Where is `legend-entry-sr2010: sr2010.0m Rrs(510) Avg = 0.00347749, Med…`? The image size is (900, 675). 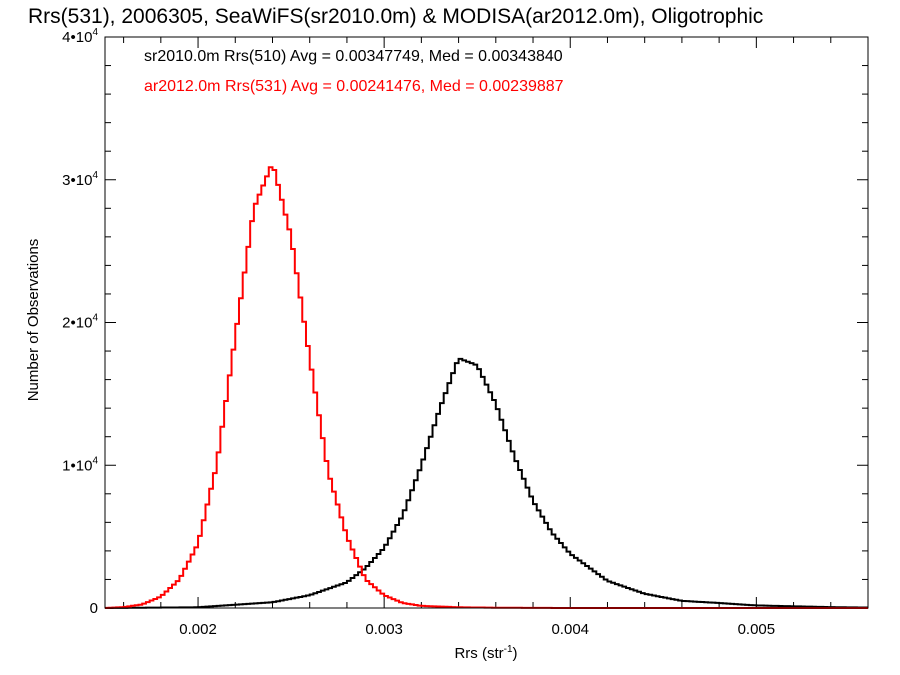 legend-entry-sr2010: sr2010.0m Rrs(510) Avg = 0.00347749, Med… is located at coordinates (353, 56).